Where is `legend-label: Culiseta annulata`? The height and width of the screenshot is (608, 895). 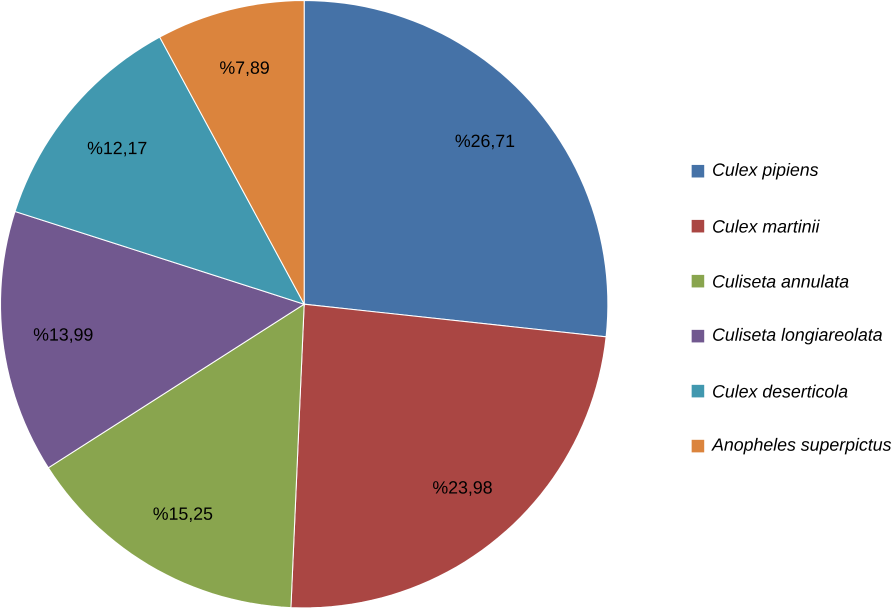 legend-label: Culiseta annulata is located at coordinates (780, 281).